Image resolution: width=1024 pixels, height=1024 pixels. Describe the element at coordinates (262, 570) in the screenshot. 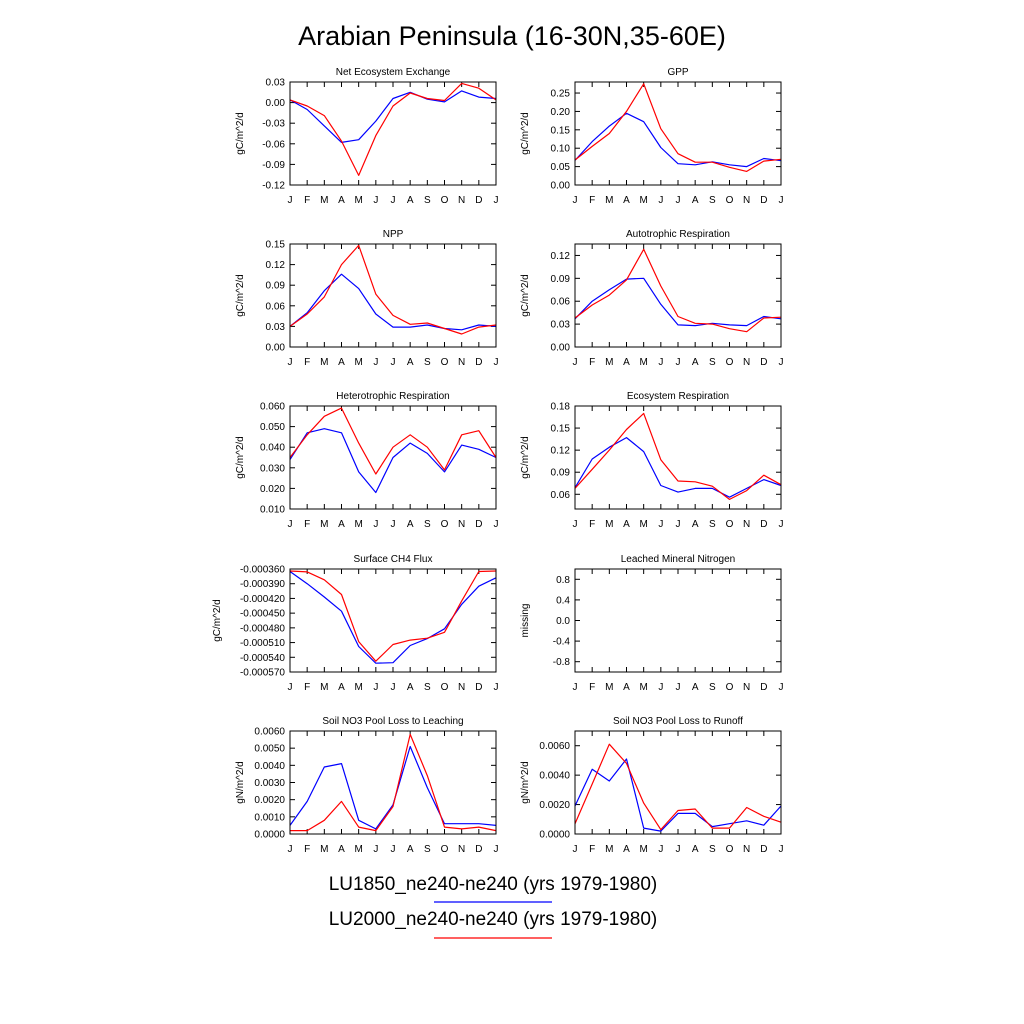

I see `y-tick-label: -0.000360` at that location.